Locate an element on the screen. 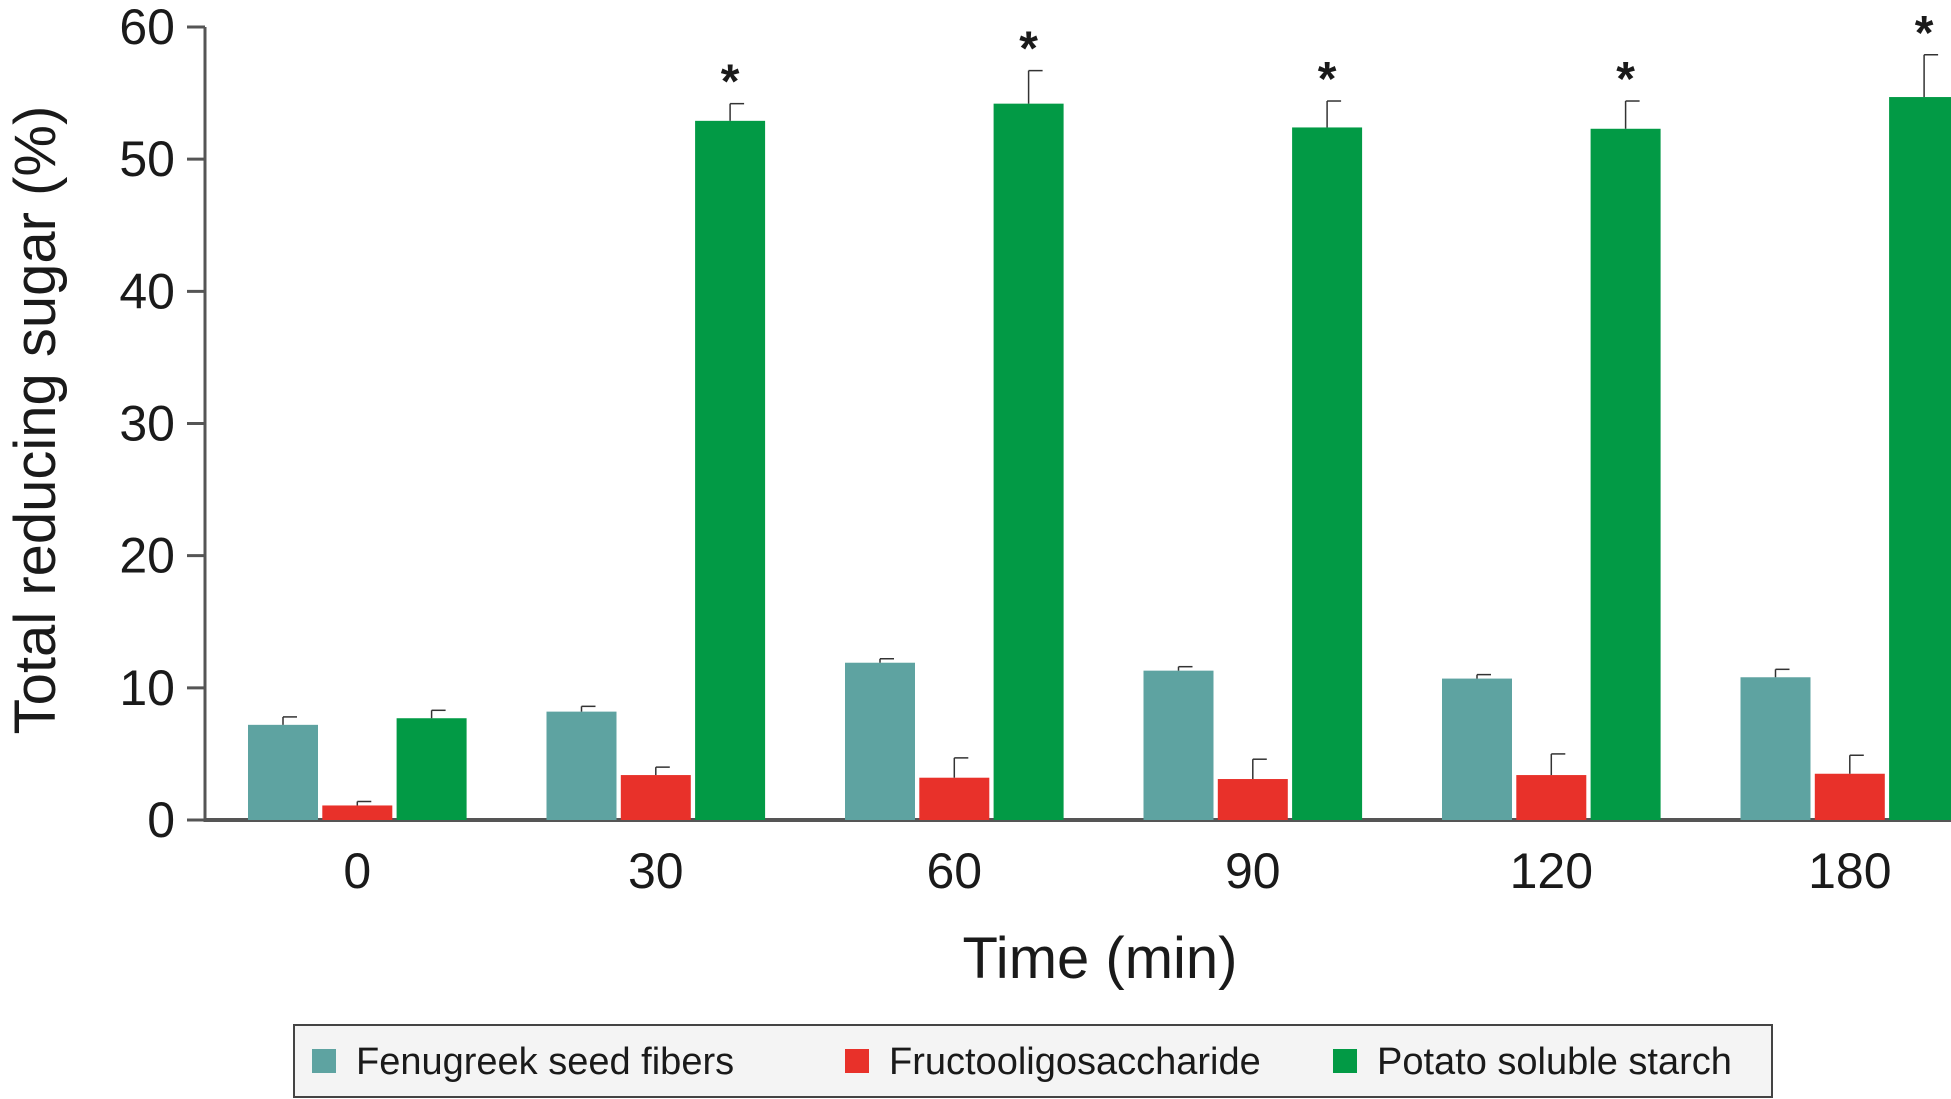 This screenshot has width=1951, height=1099. y-tick-label: 10 is located at coordinates (147, 688).